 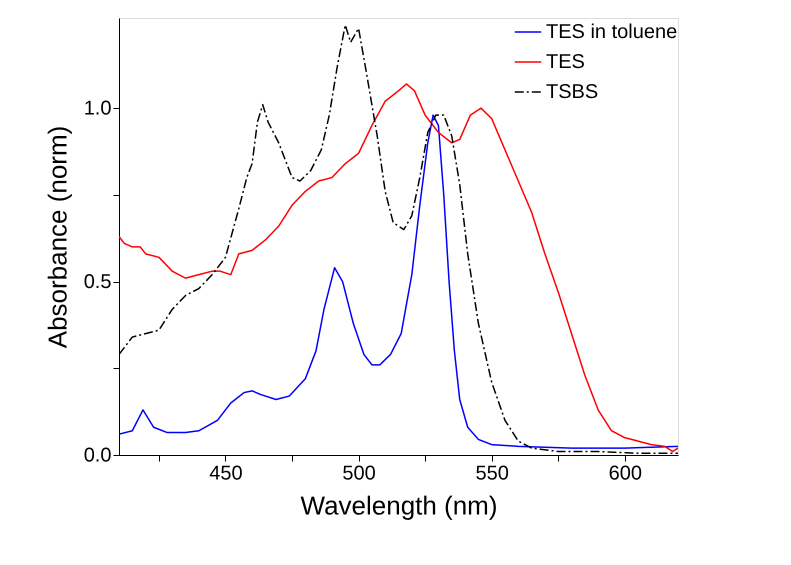 I want to click on y-tick-label: 0.5, so click(x=98, y=282).